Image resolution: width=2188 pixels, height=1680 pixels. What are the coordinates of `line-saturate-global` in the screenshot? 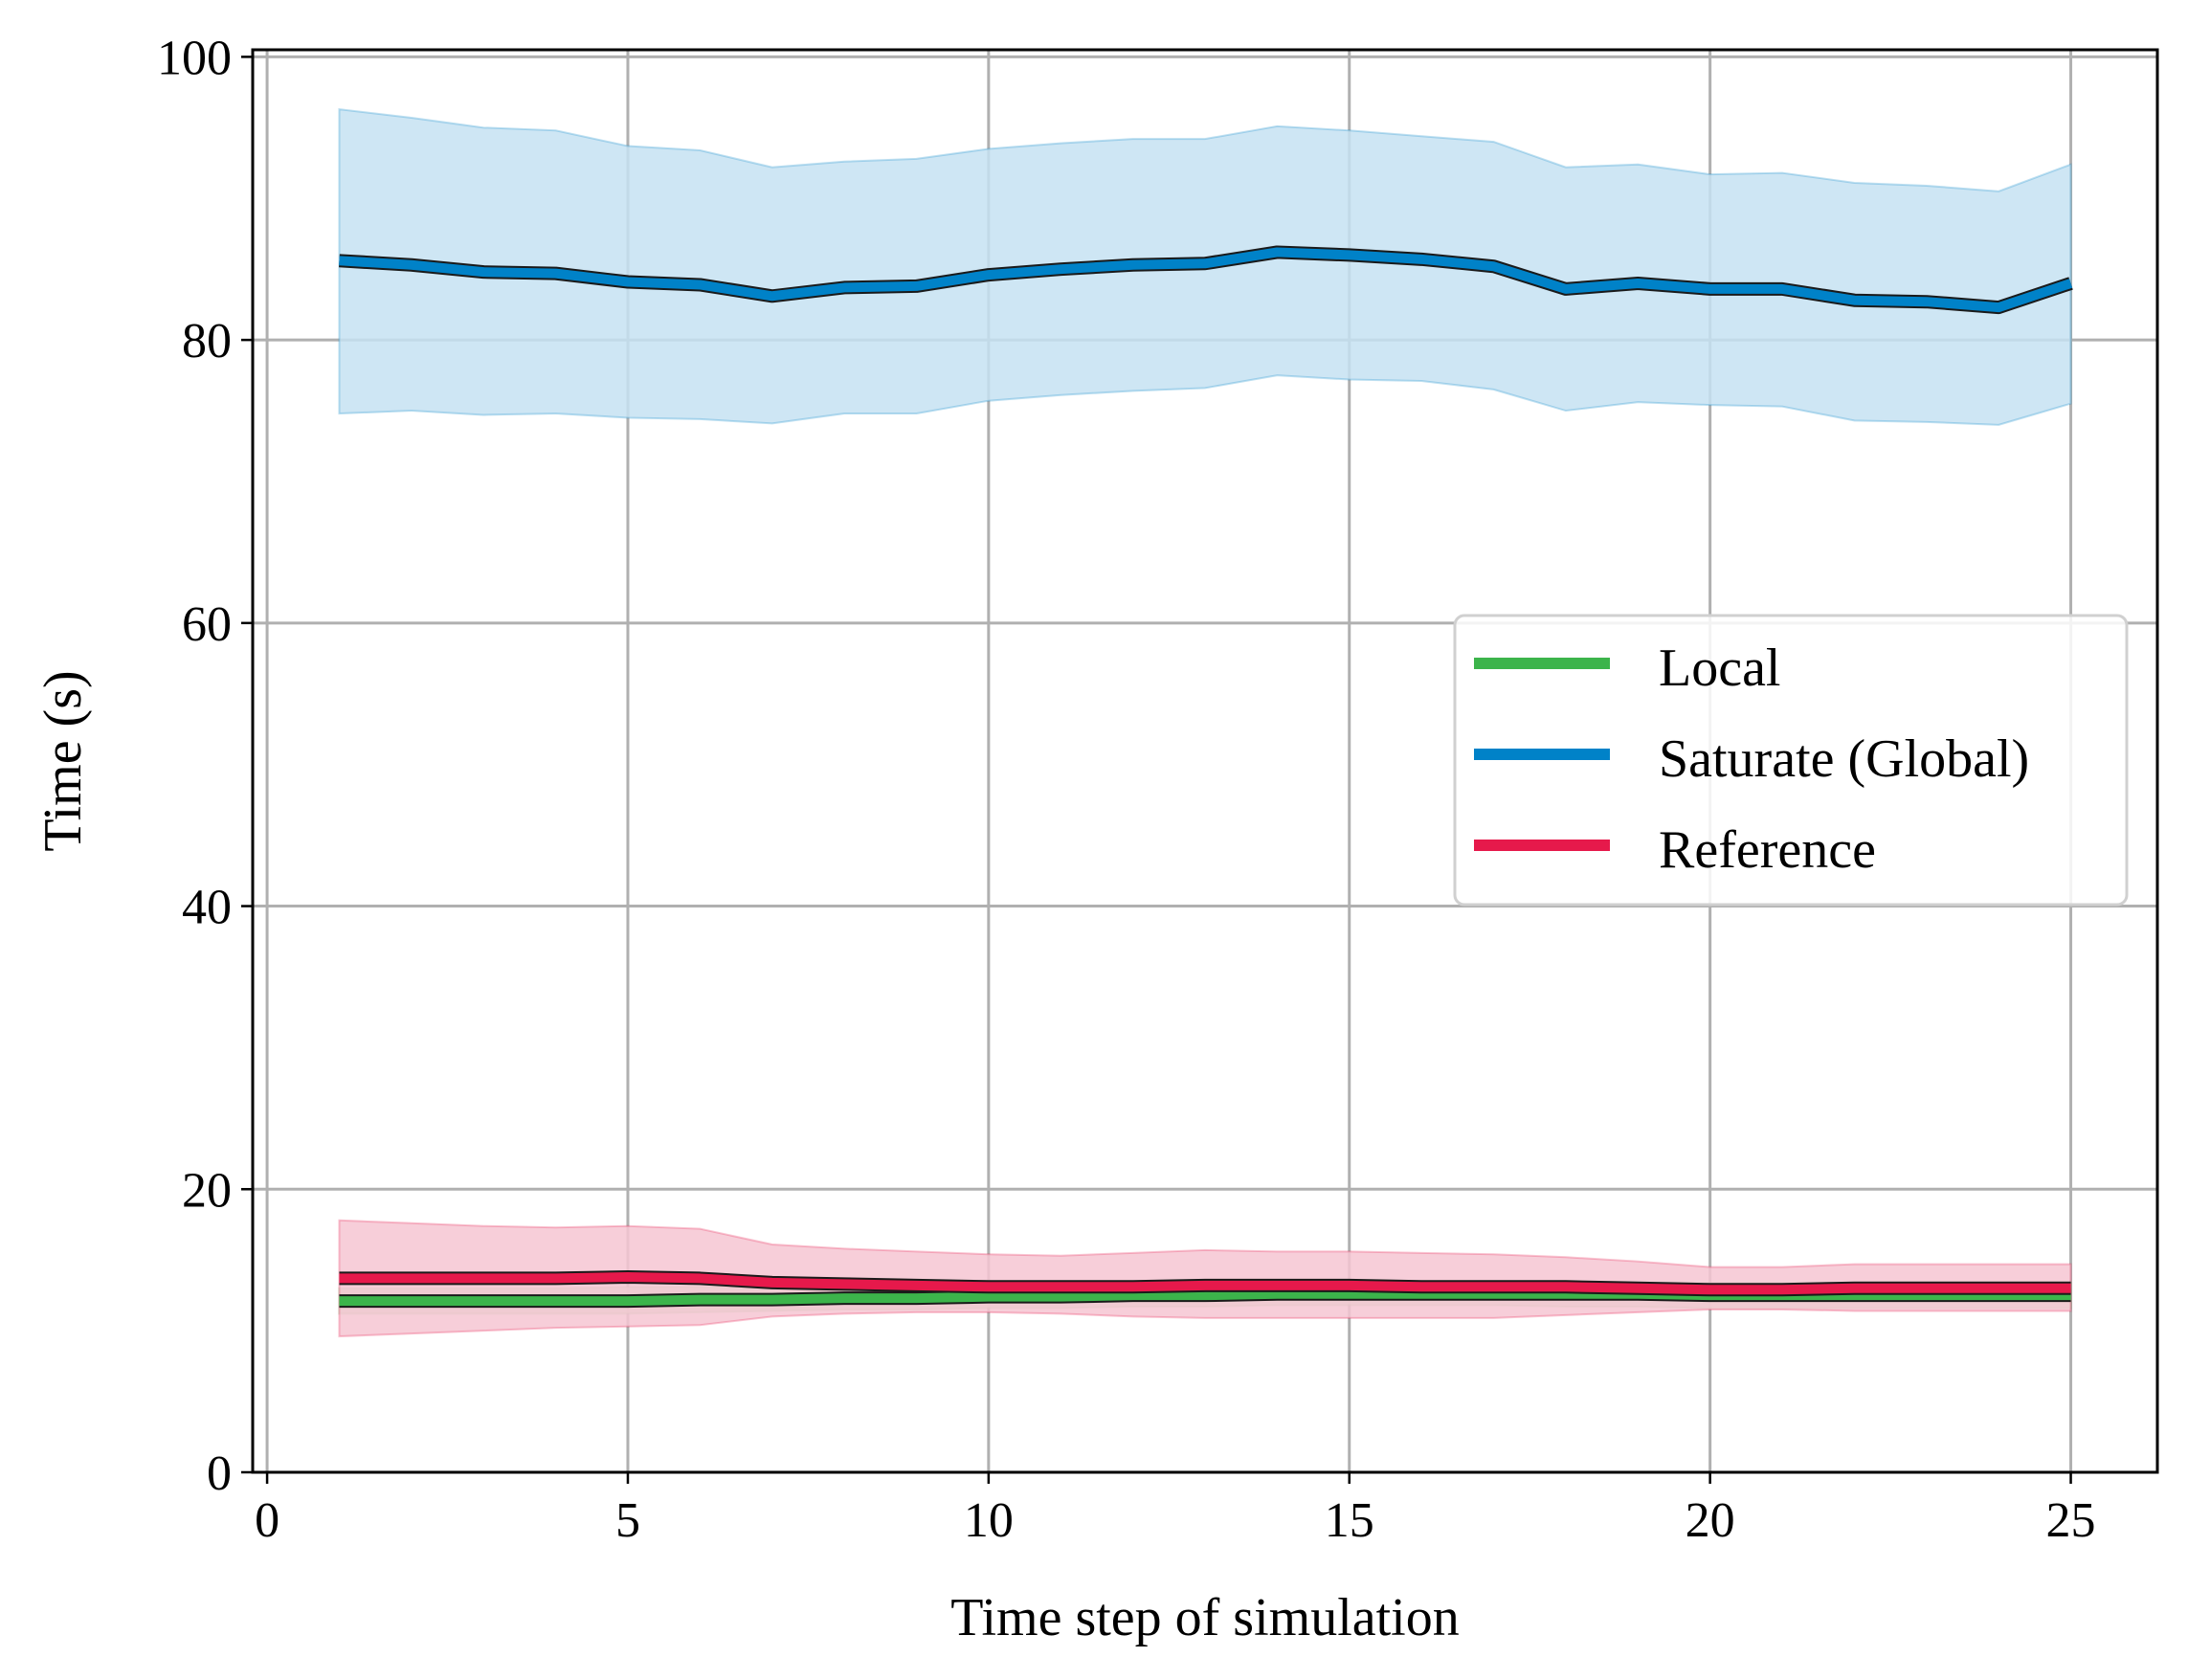 It's located at (1206, 280).